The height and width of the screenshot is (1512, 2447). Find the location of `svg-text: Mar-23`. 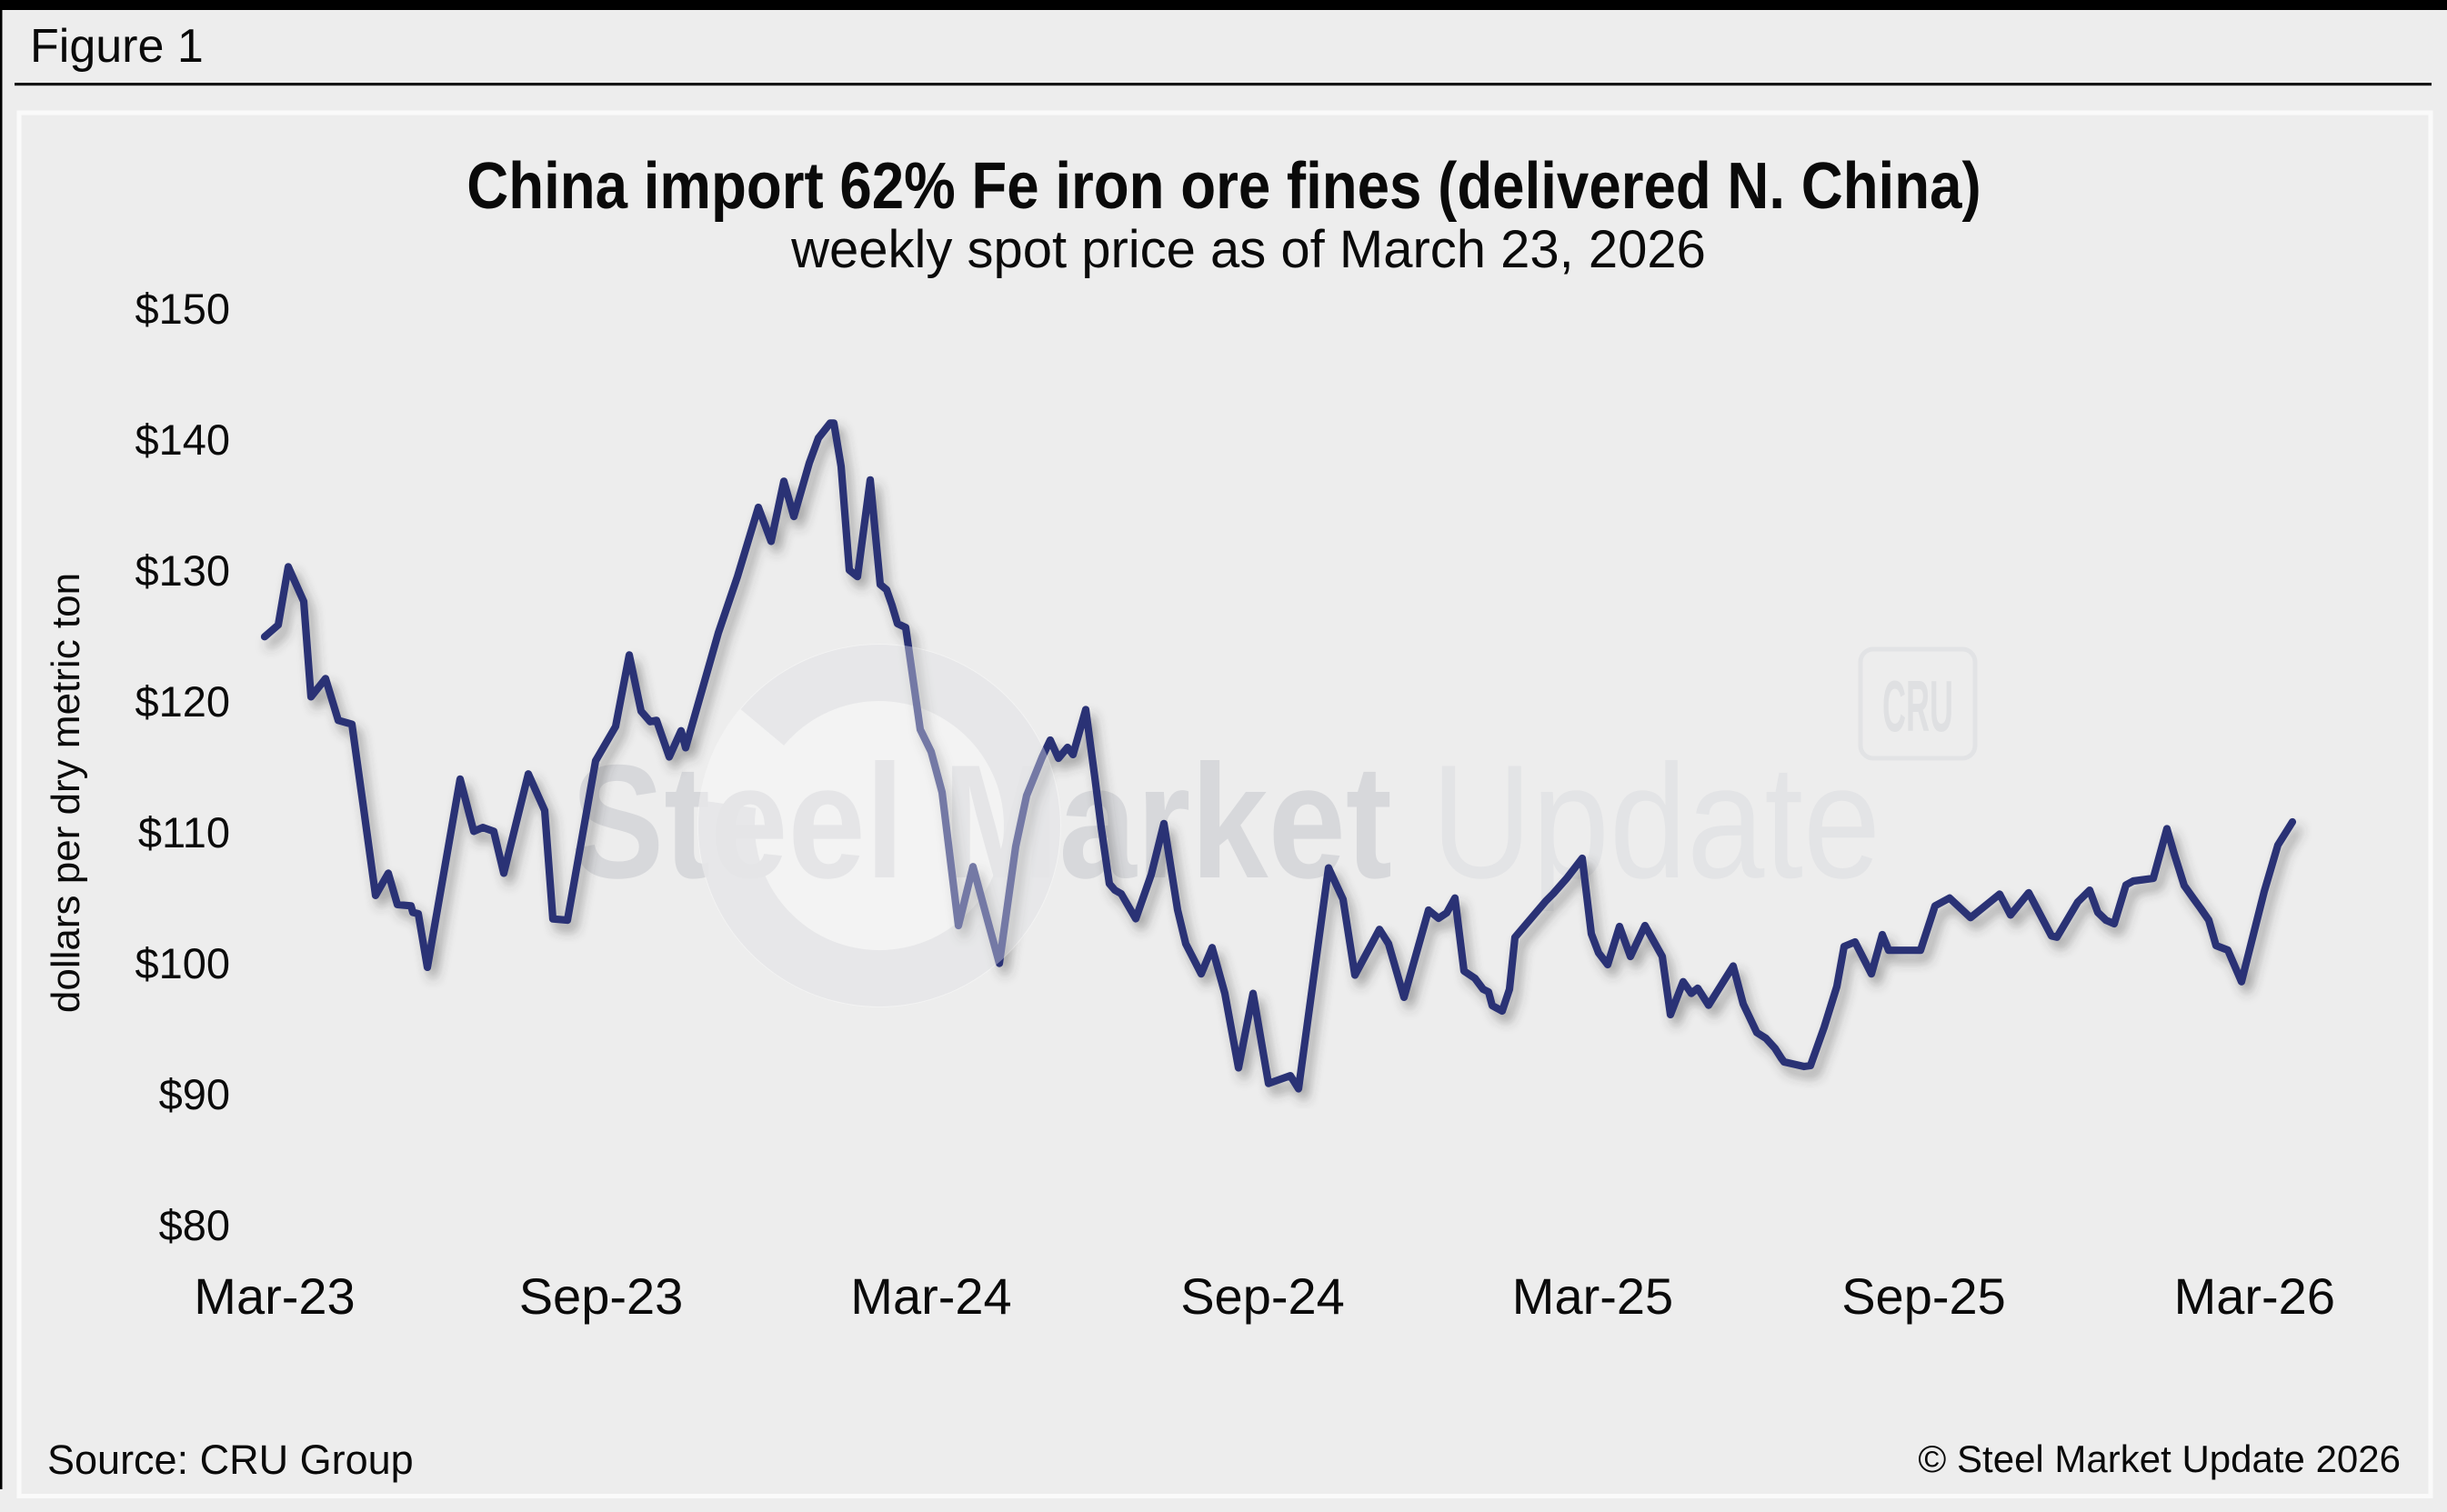

svg-text: Mar-23 is located at coordinates (275, 1296).